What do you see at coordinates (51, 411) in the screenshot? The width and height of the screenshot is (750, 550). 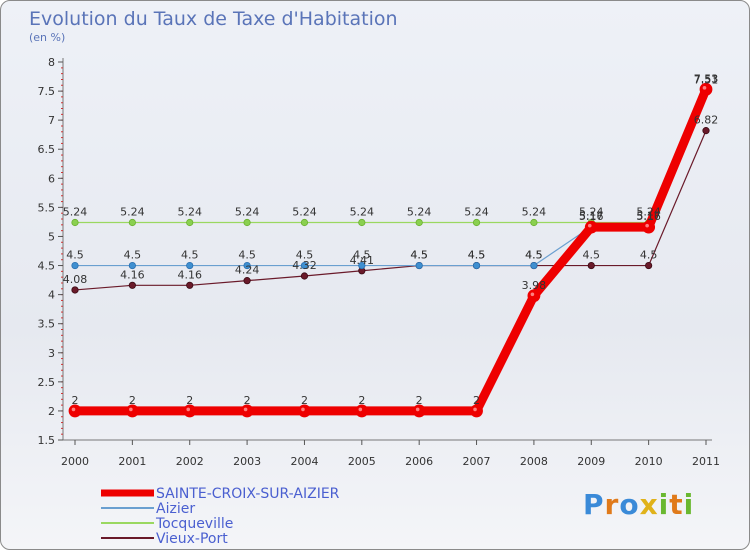 I see `y-tick-label: 2` at bounding box center [51, 411].